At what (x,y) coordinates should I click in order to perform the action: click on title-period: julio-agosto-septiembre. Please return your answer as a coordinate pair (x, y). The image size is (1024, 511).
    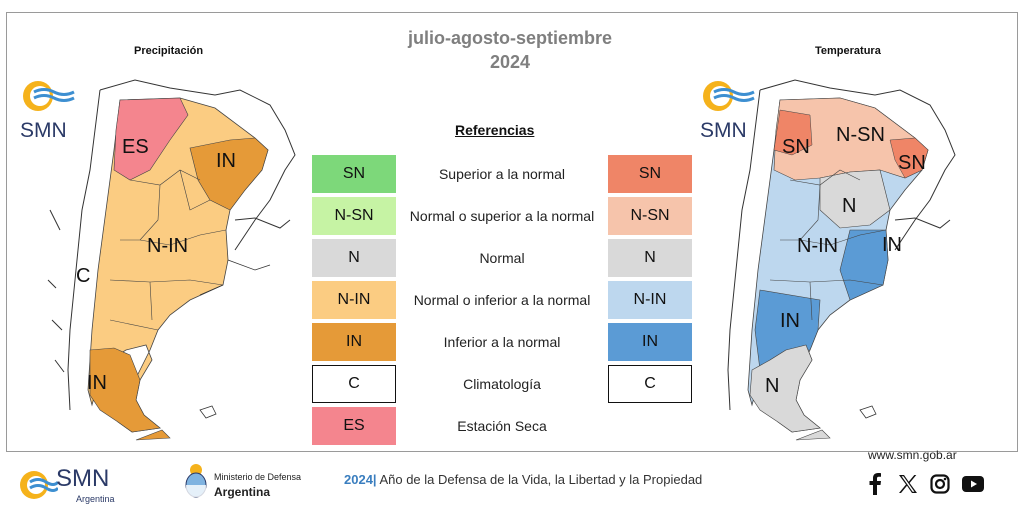
    Looking at the image, I should click on (510, 38).